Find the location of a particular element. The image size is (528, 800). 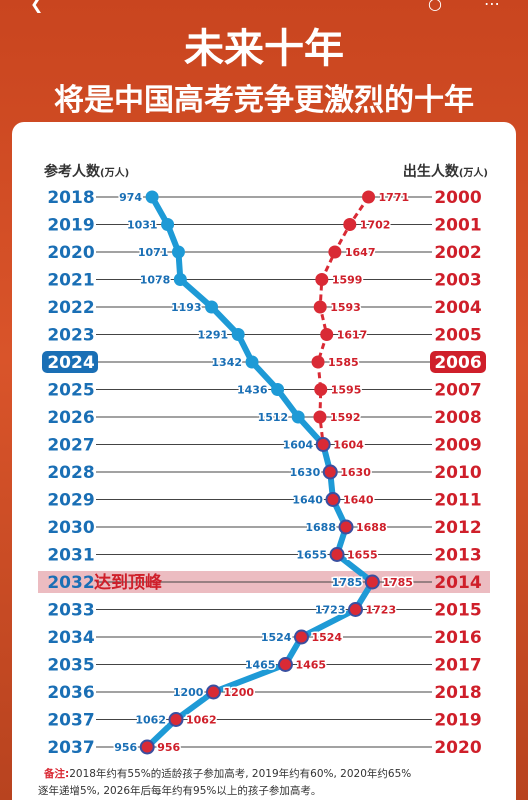

exam-value-label: 974 is located at coordinates (130, 197).